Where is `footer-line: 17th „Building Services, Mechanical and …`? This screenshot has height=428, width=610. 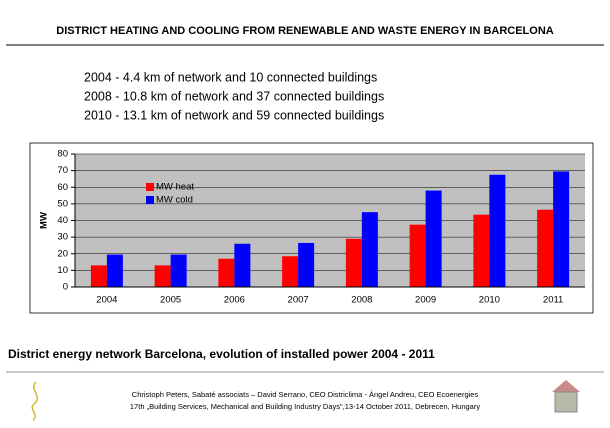 footer-line: 17th „Building Services, Mechanical and … is located at coordinates (305, 406).